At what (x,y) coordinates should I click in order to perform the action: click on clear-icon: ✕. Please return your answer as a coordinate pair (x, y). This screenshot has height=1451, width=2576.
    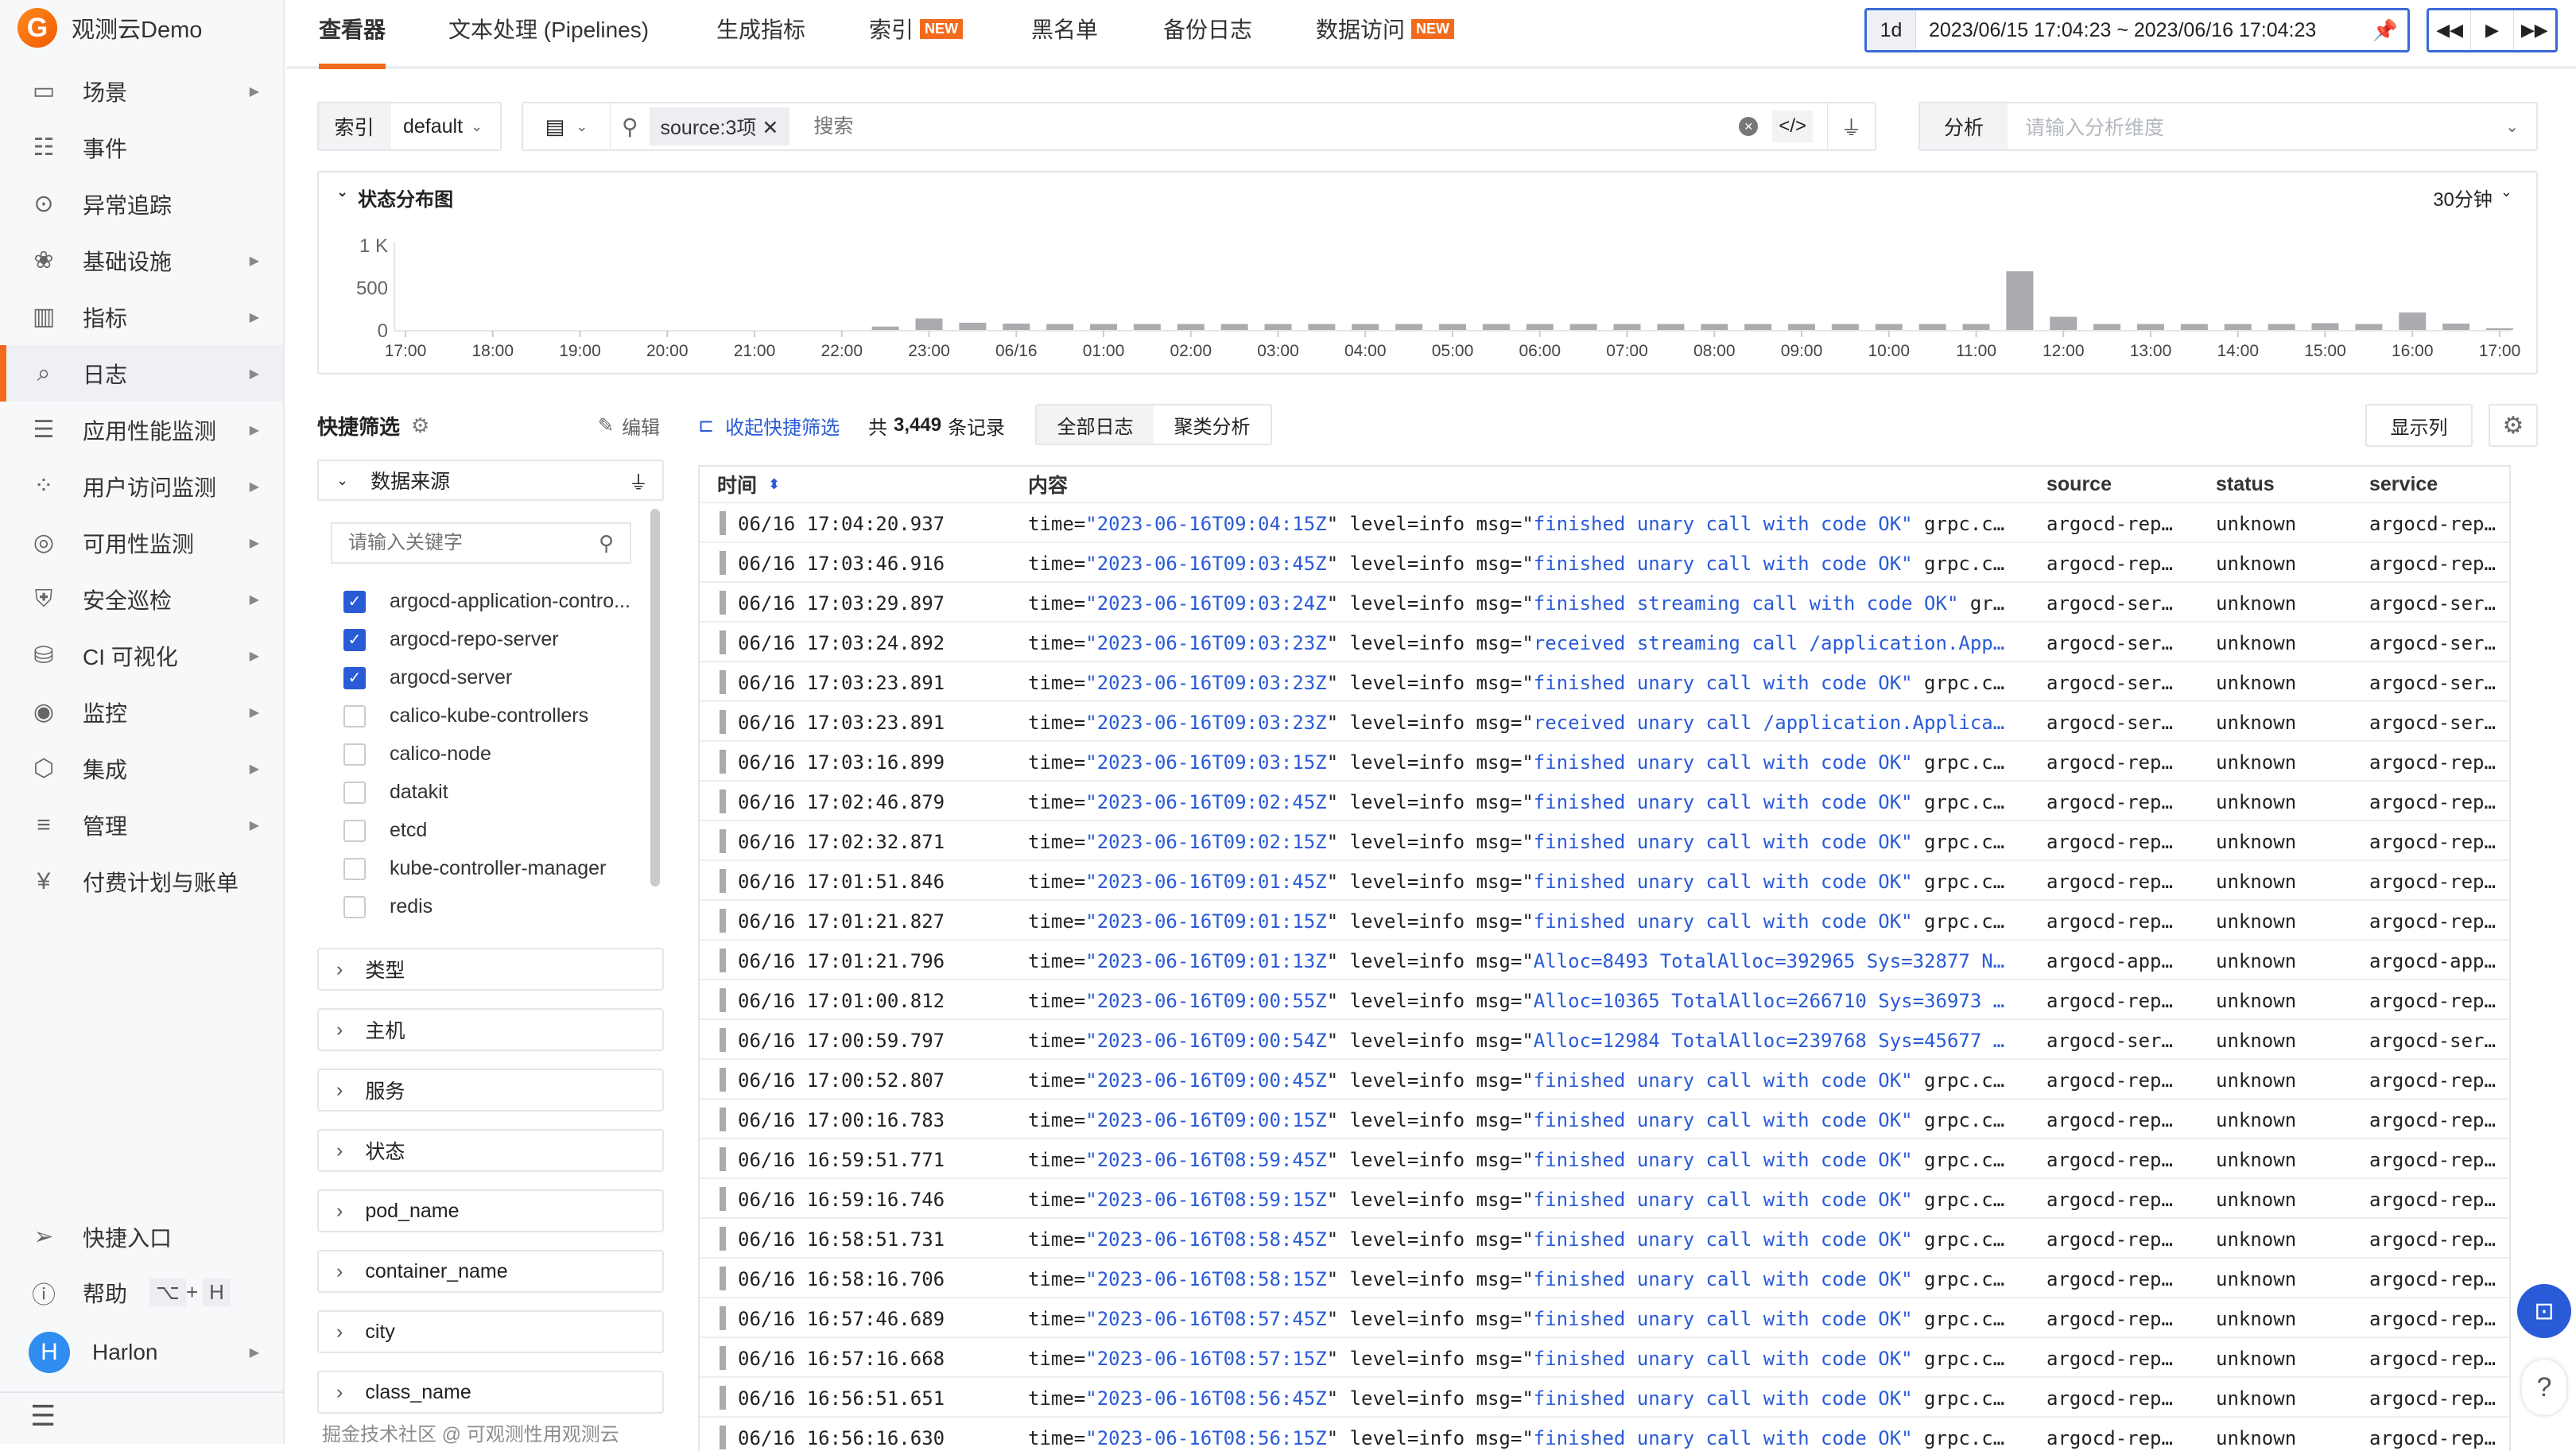
    Looking at the image, I should click on (1749, 127).